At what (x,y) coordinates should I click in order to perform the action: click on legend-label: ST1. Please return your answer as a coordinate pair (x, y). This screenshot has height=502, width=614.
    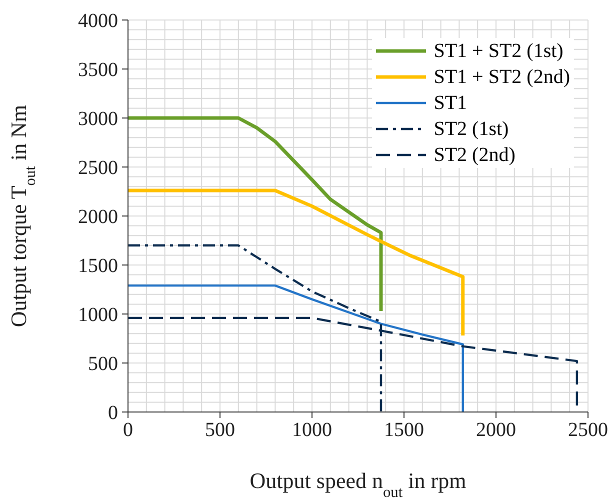
    Looking at the image, I should click on (451, 103).